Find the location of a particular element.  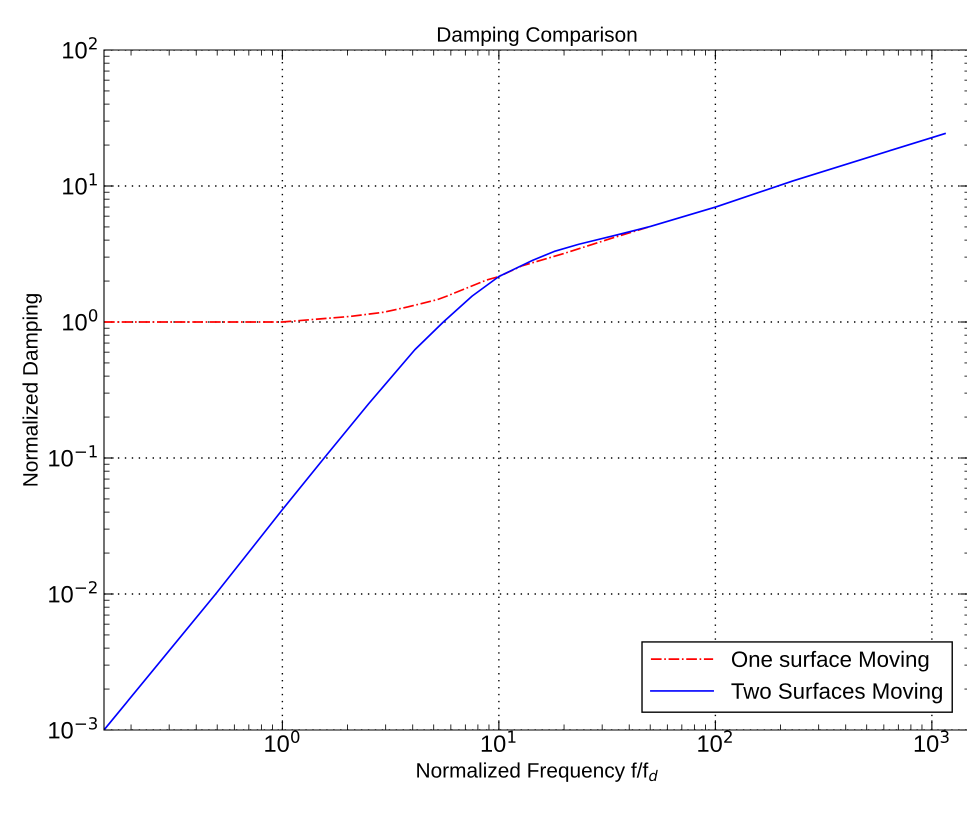

y-tick-label: 10$^{2}$ is located at coordinates (80, 48).